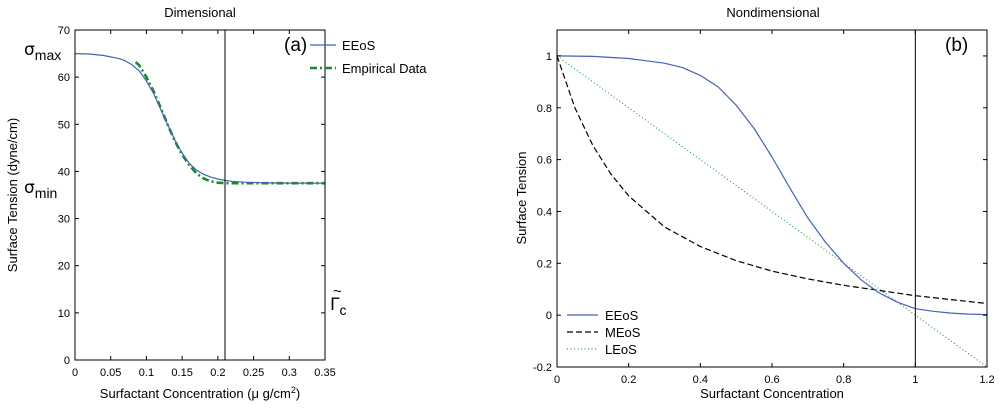 This screenshot has width=999, height=408. Describe the element at coordinates (64, 314) in the screenshot. I see `panel-a-y-tick-label: 10` at that location.